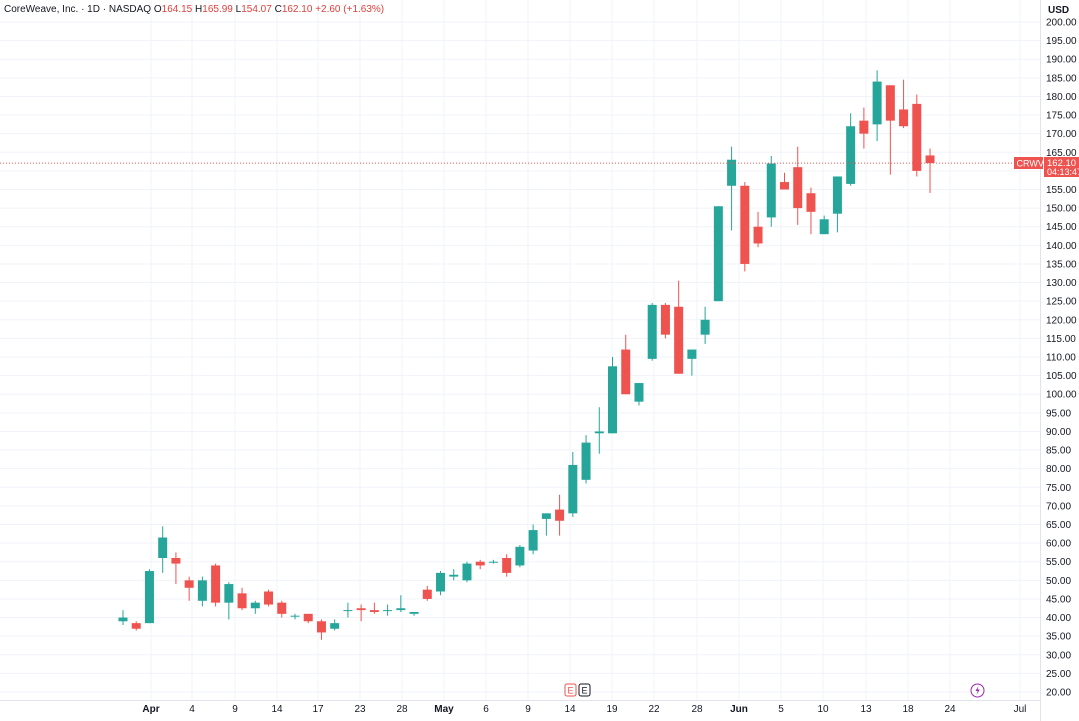  I want to click on price-tick-label: 25.00, so click(1058, 674).